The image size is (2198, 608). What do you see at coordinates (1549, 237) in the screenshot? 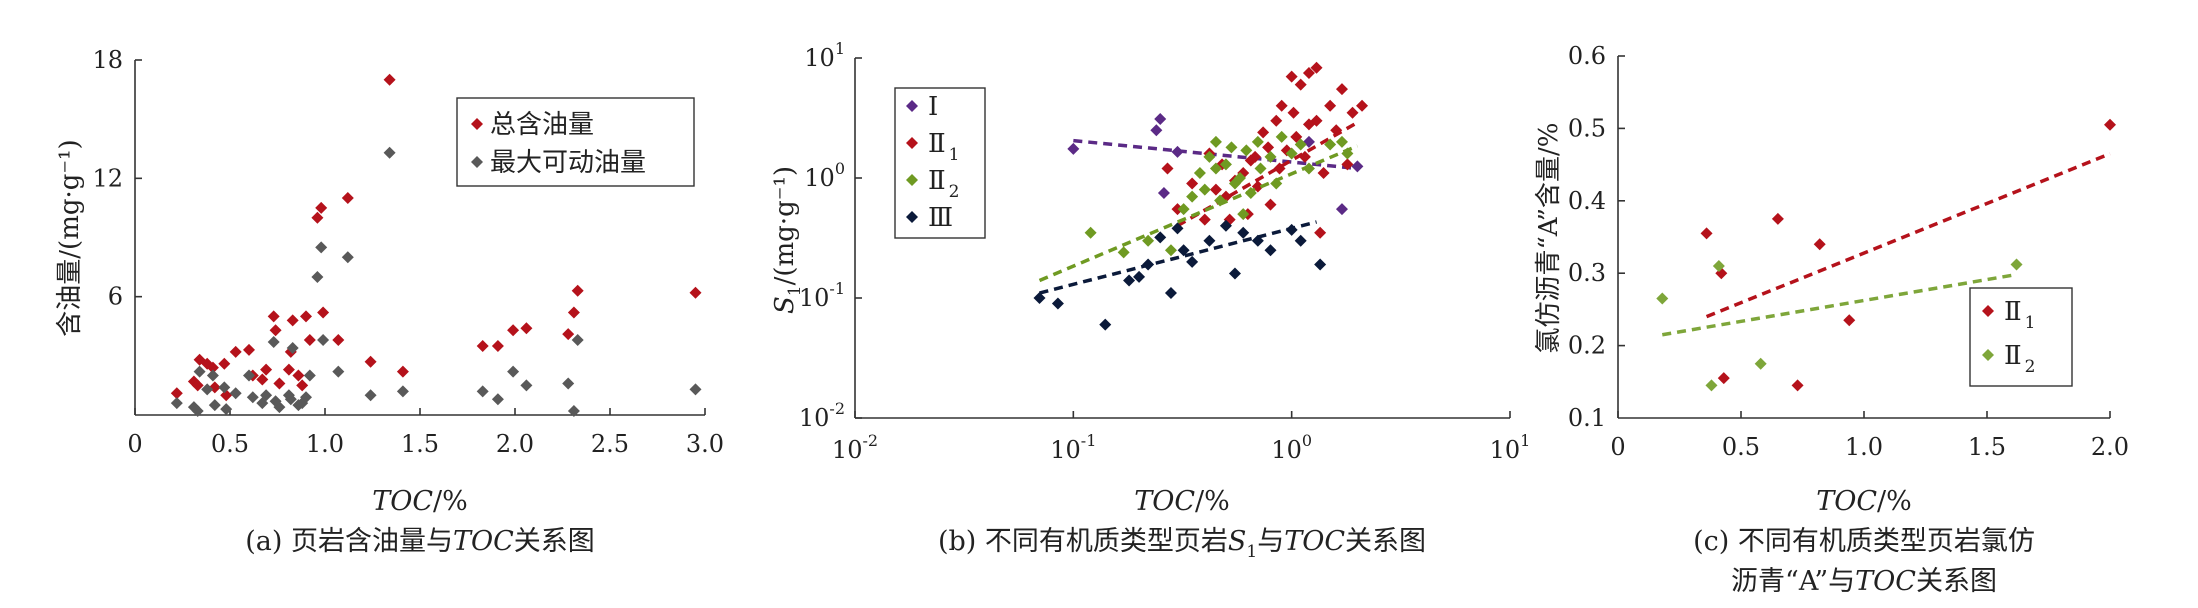
I see `y-axis-label: 氯仿沥青“A”含量/%` at bounding box center [1549, 237].